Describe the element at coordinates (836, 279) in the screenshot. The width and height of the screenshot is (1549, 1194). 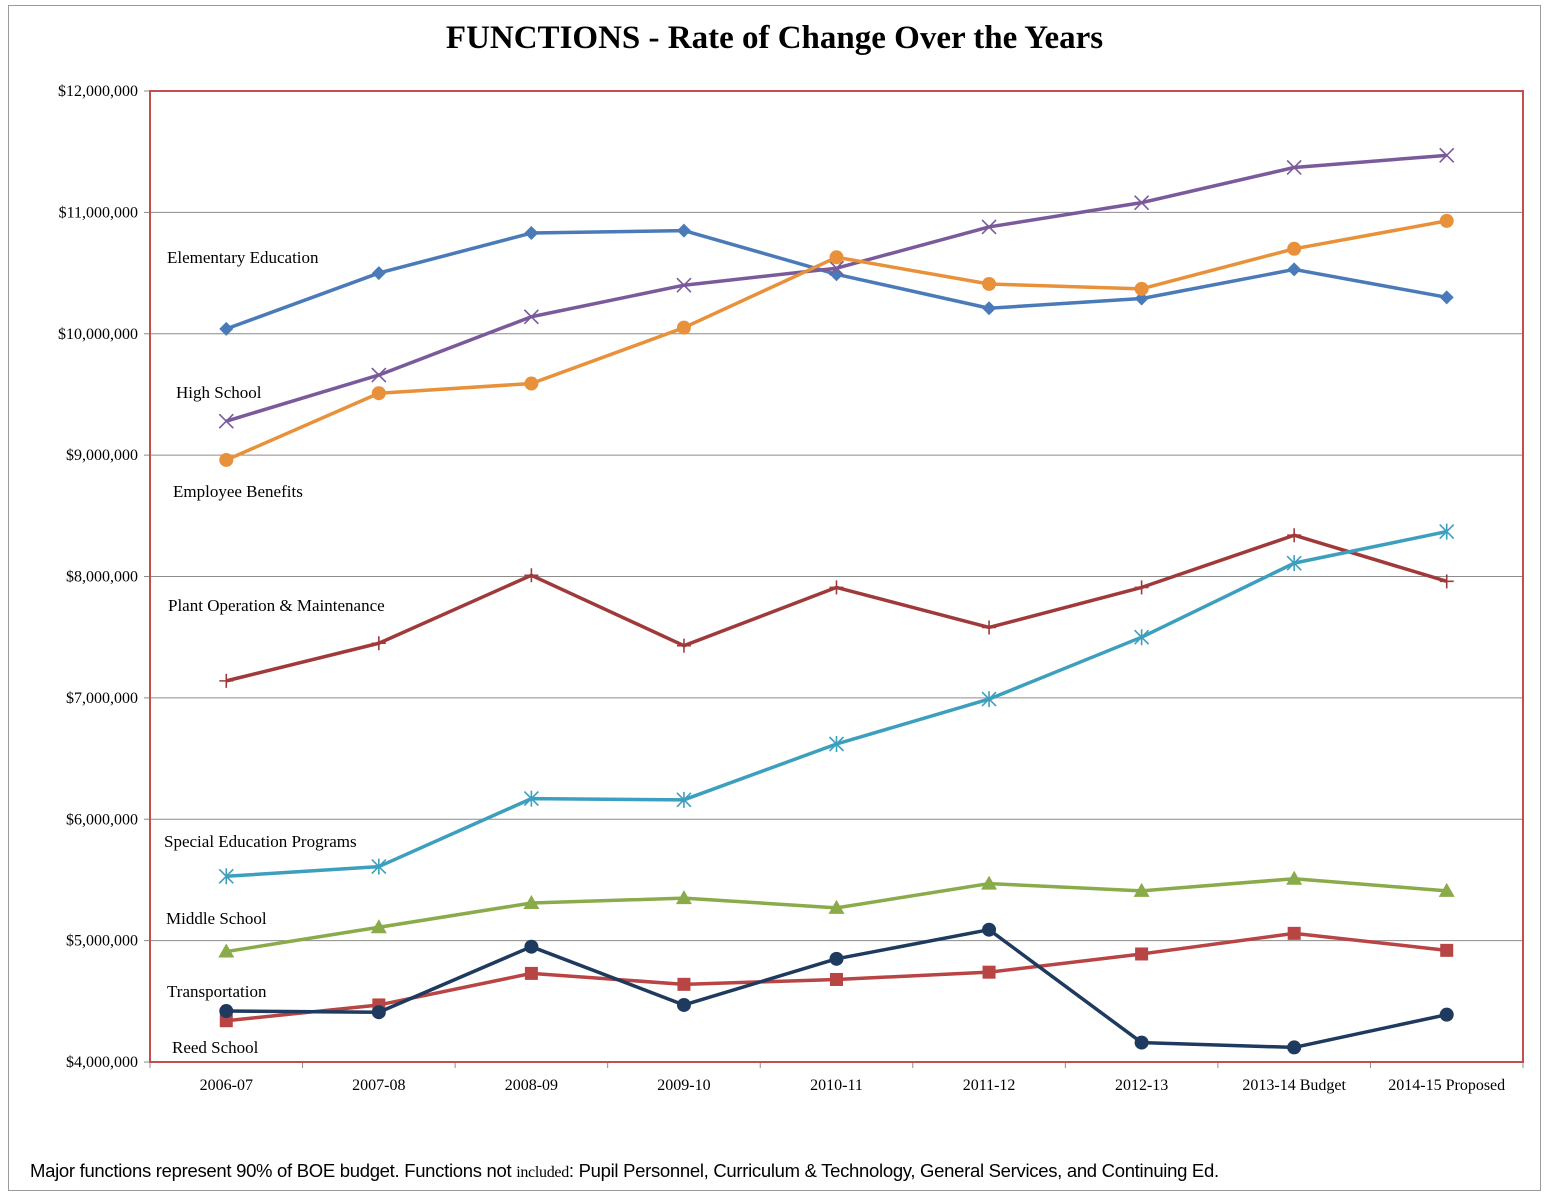
I see `series-elementary-education` at that location.